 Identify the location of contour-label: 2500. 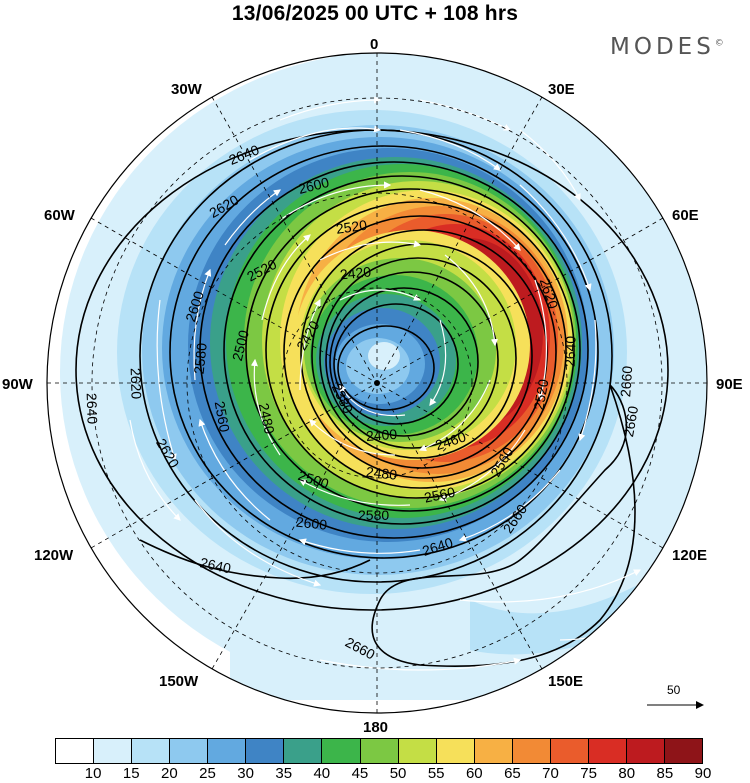
(240, 345).